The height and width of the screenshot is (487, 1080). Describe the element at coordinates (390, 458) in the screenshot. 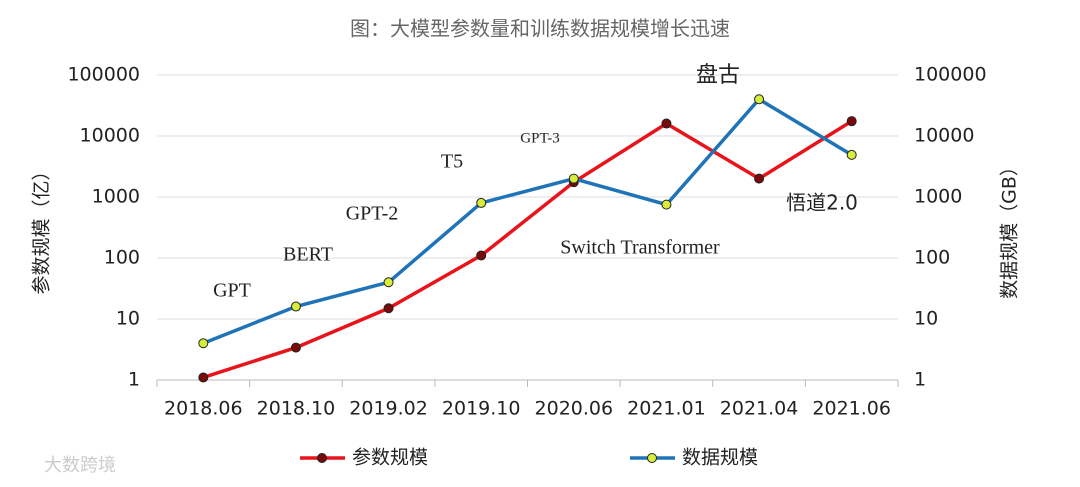

I see `legend-label: 参数规模` at that location.